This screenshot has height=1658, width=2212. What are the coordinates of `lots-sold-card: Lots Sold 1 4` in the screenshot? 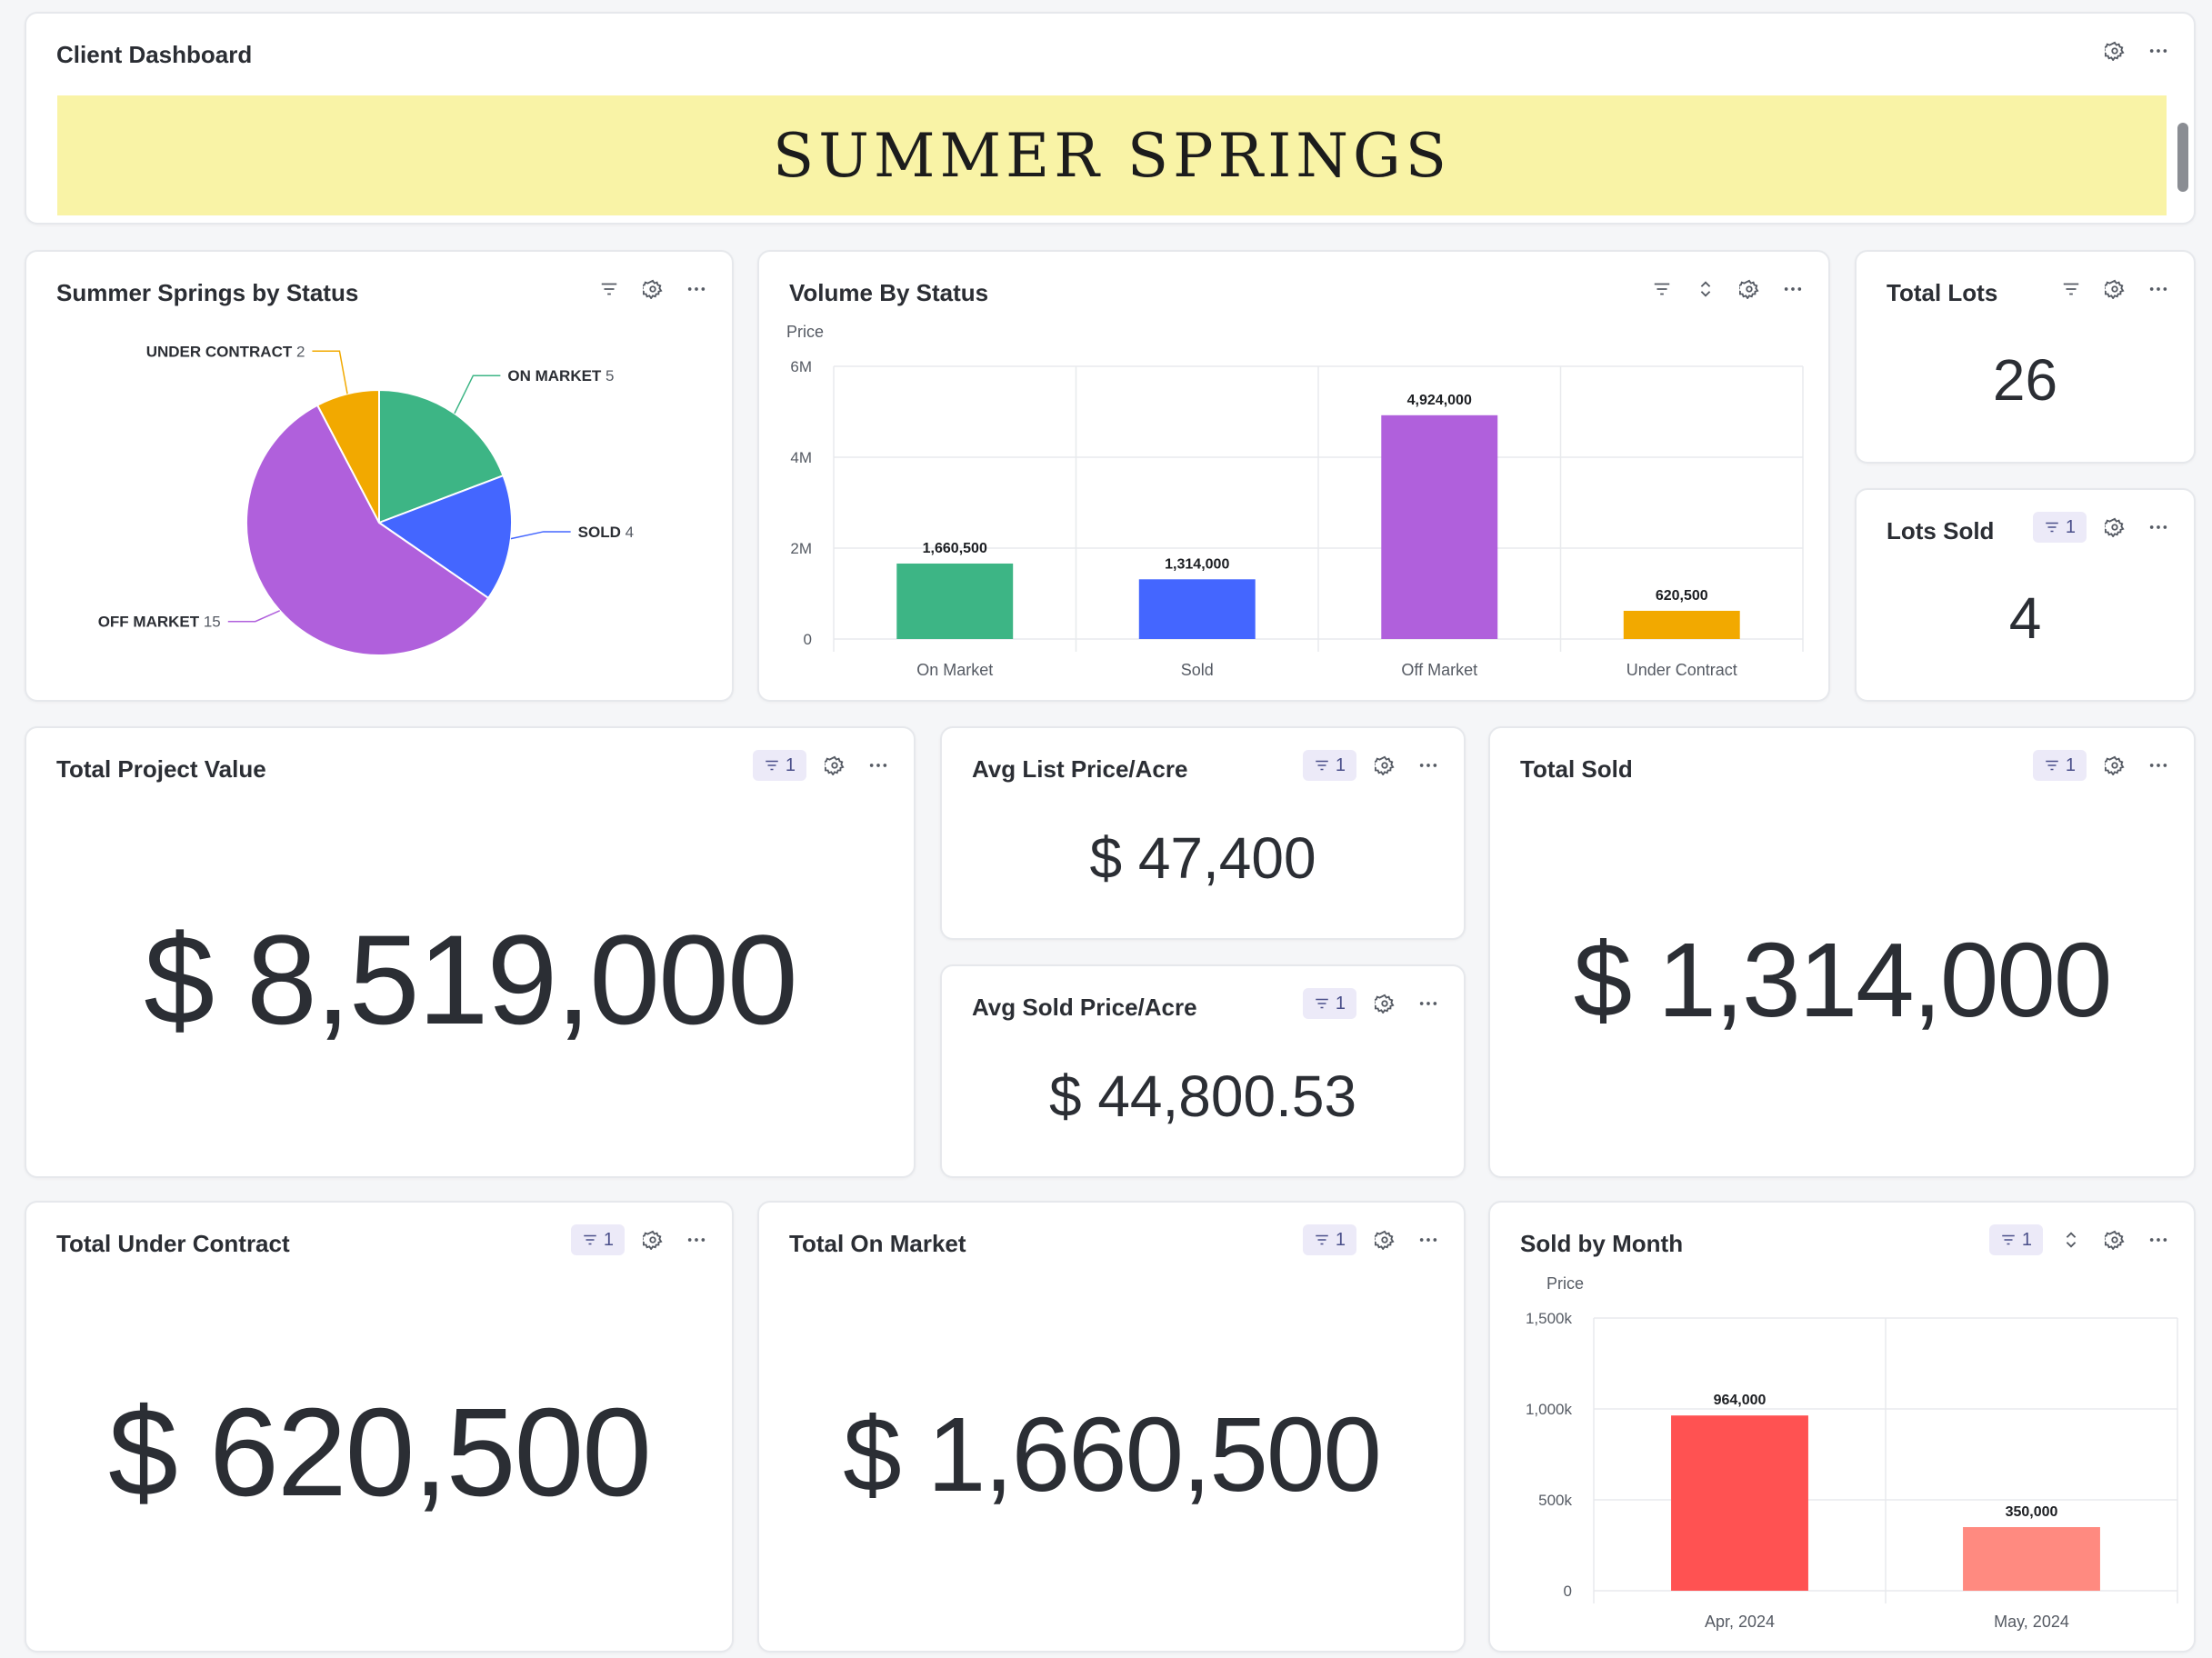 It's located at (2025, 595).